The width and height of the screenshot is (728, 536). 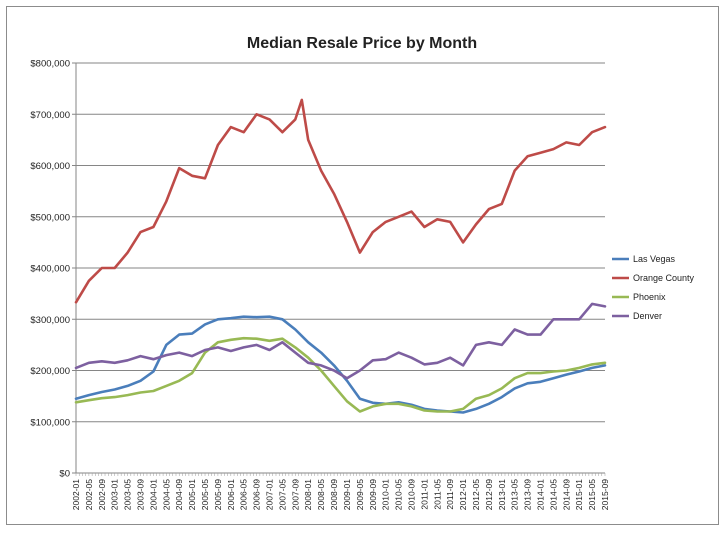 I want to click on x-tick-label: 2014-09, so click(x=566, y=494).